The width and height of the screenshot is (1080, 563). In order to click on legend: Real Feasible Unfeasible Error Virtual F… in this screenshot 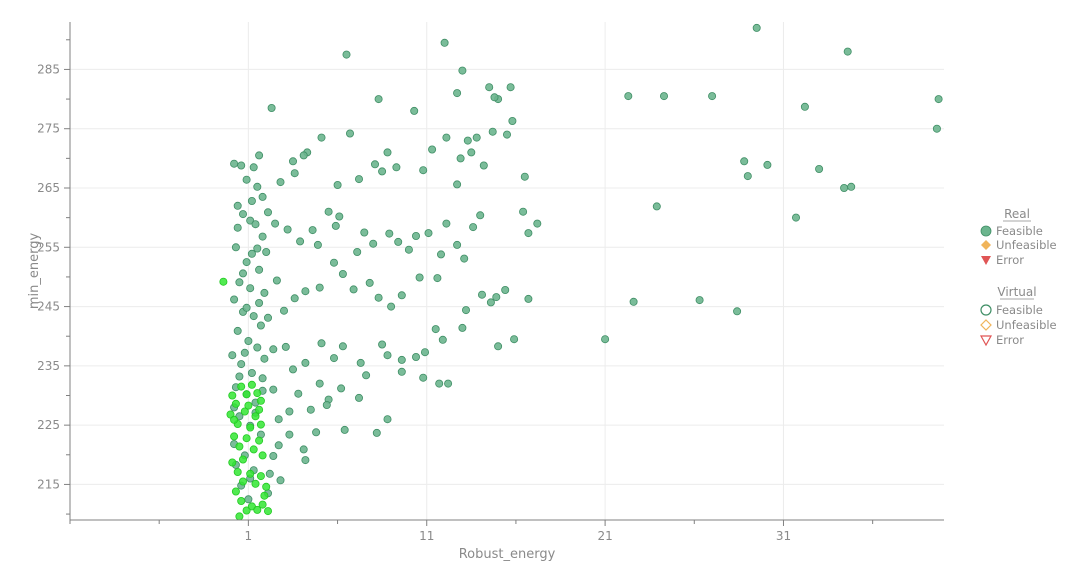, I will do `click(1018, 277)`.